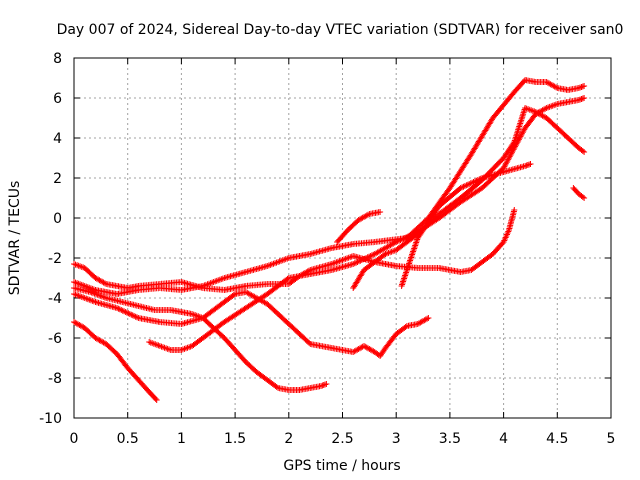 The width and height of the screenshot is (640, 480). I want to click on x-axis-label: GPS time / hours, so click(341, 466).